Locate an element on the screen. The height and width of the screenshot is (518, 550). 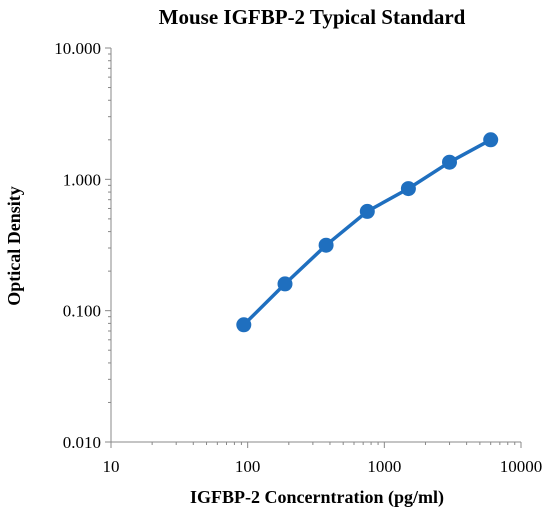
y-axis-title: Optical Density is located at coordinates (14, 246).